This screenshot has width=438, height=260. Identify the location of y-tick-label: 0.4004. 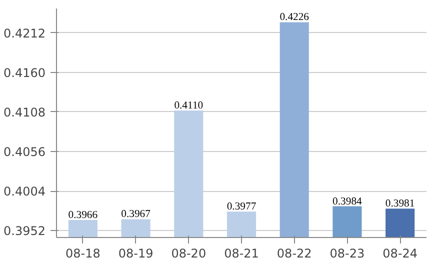
(25, 191).